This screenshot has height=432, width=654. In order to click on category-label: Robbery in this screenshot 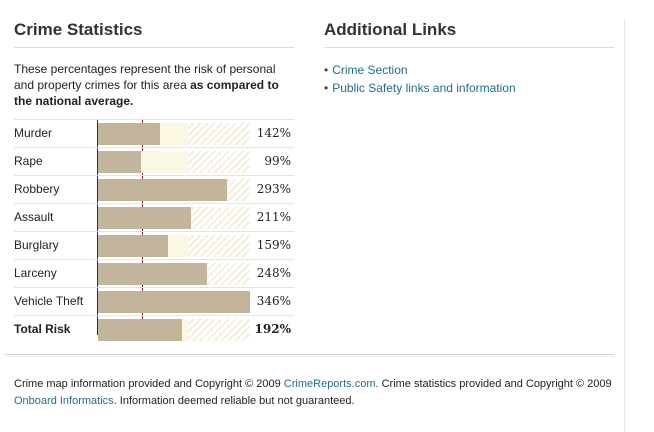, I will do `click(37, 189)`.